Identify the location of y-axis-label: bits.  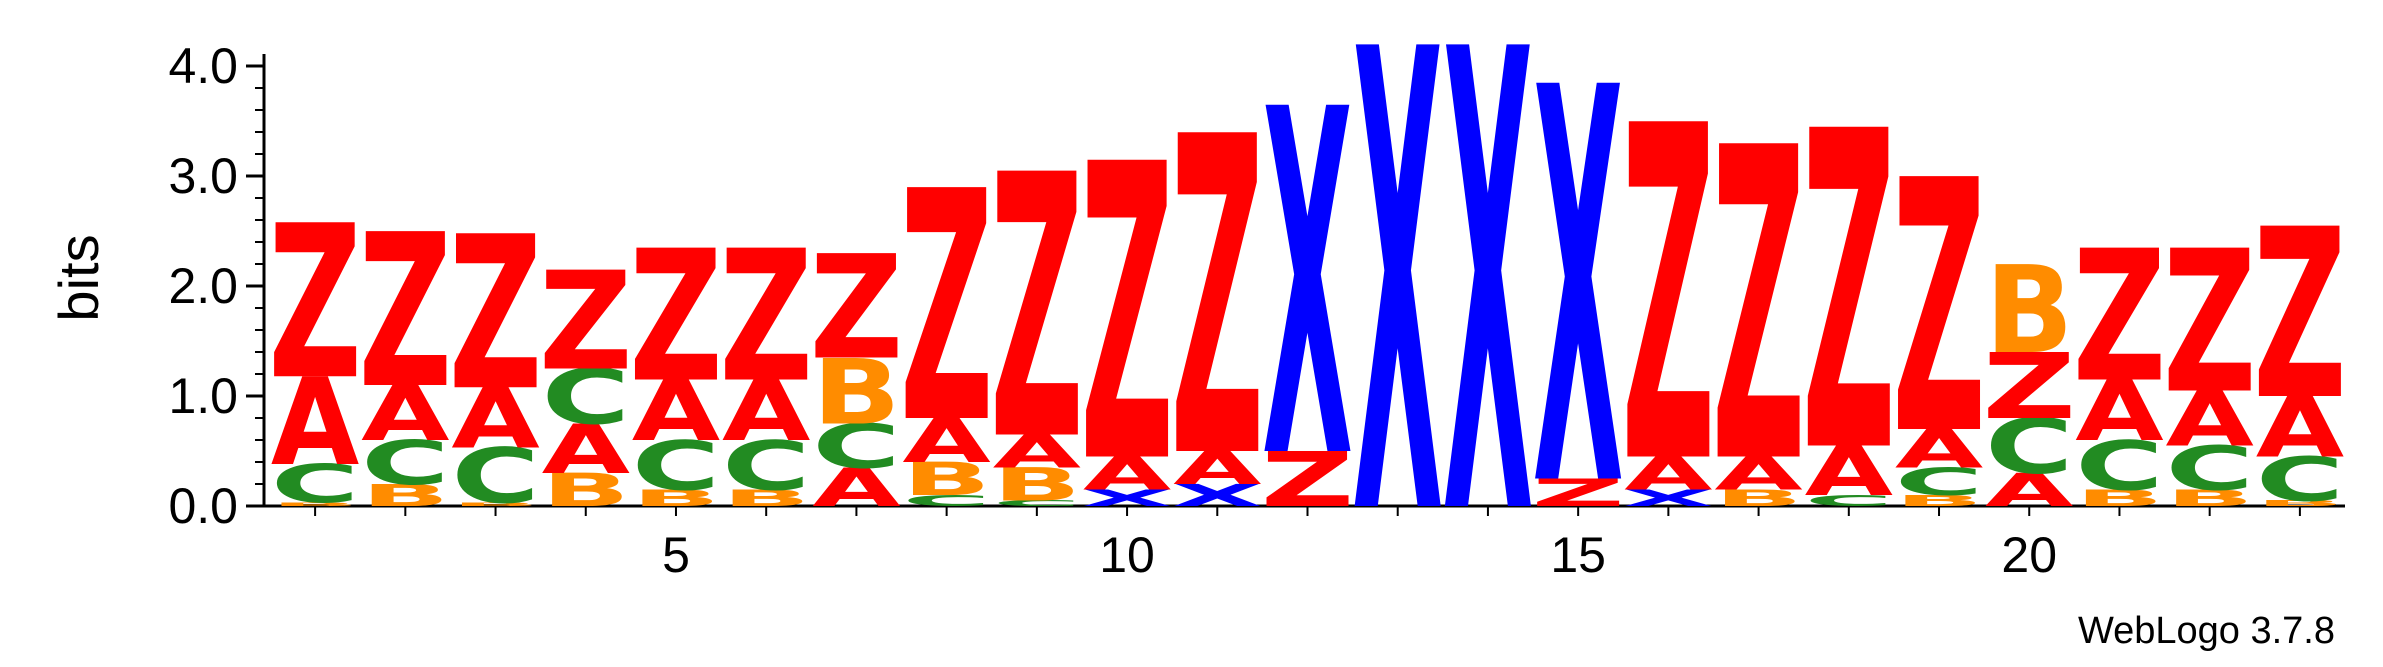
(78, 277).